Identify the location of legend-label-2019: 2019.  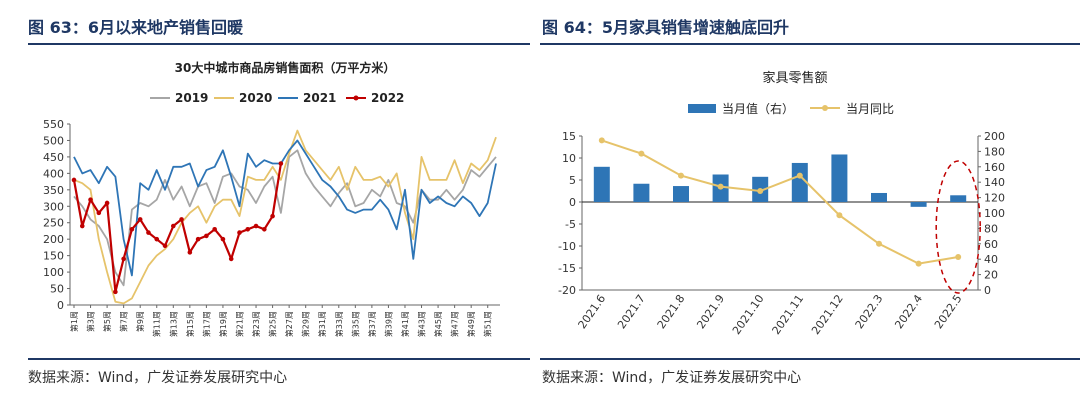
(191, 98).